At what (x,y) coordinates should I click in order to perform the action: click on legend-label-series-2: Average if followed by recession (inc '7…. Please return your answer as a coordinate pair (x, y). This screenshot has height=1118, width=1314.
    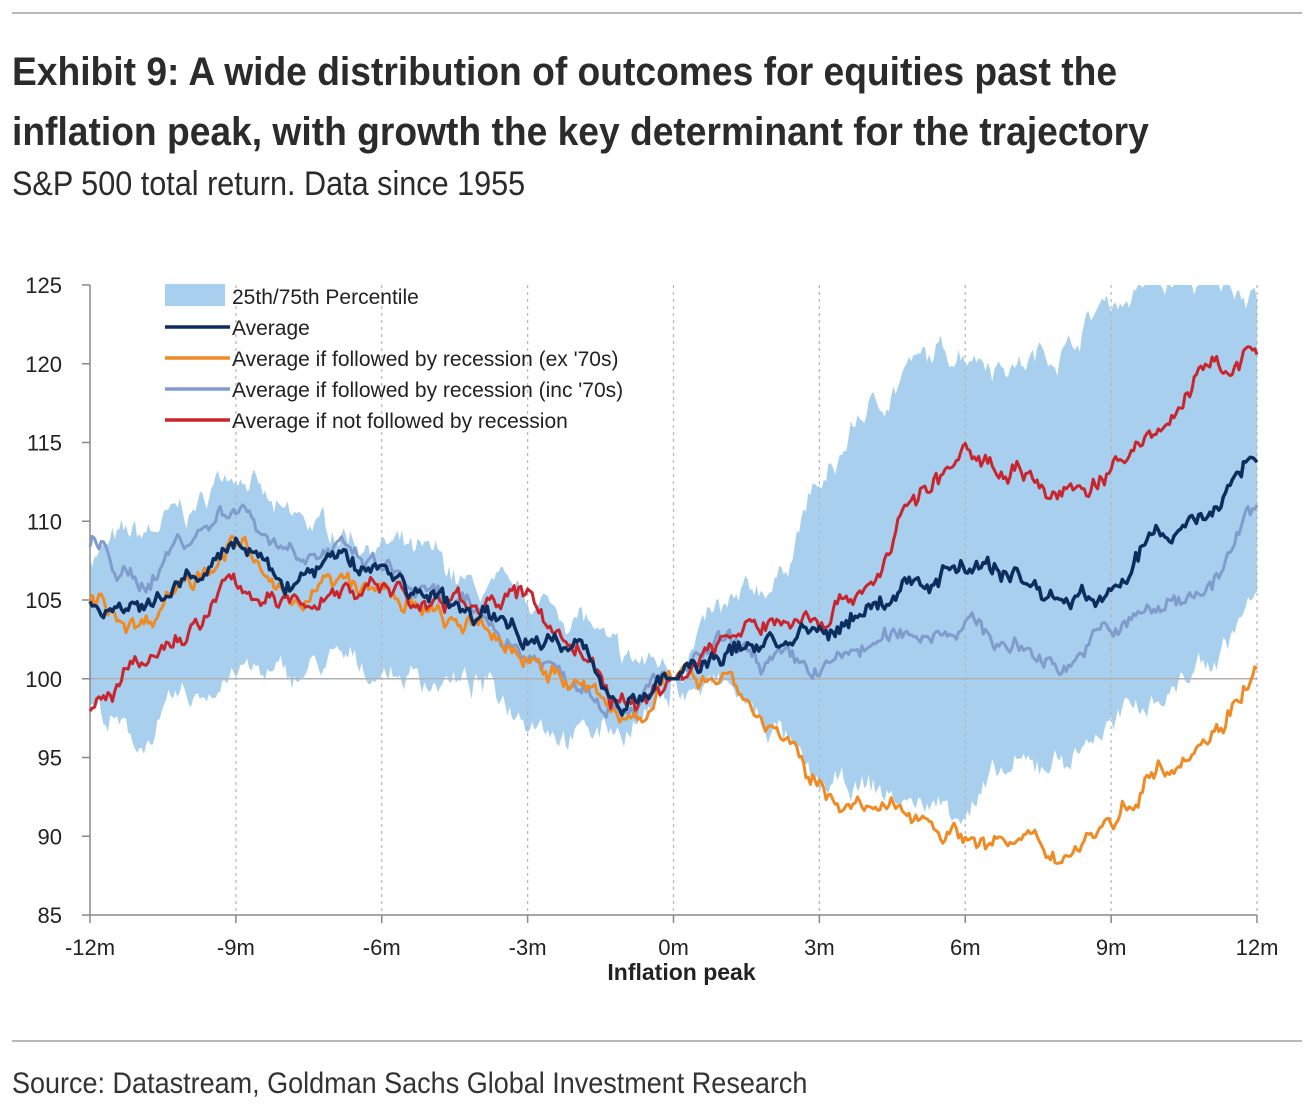
    Looking at the image, I should click on (427, 390).